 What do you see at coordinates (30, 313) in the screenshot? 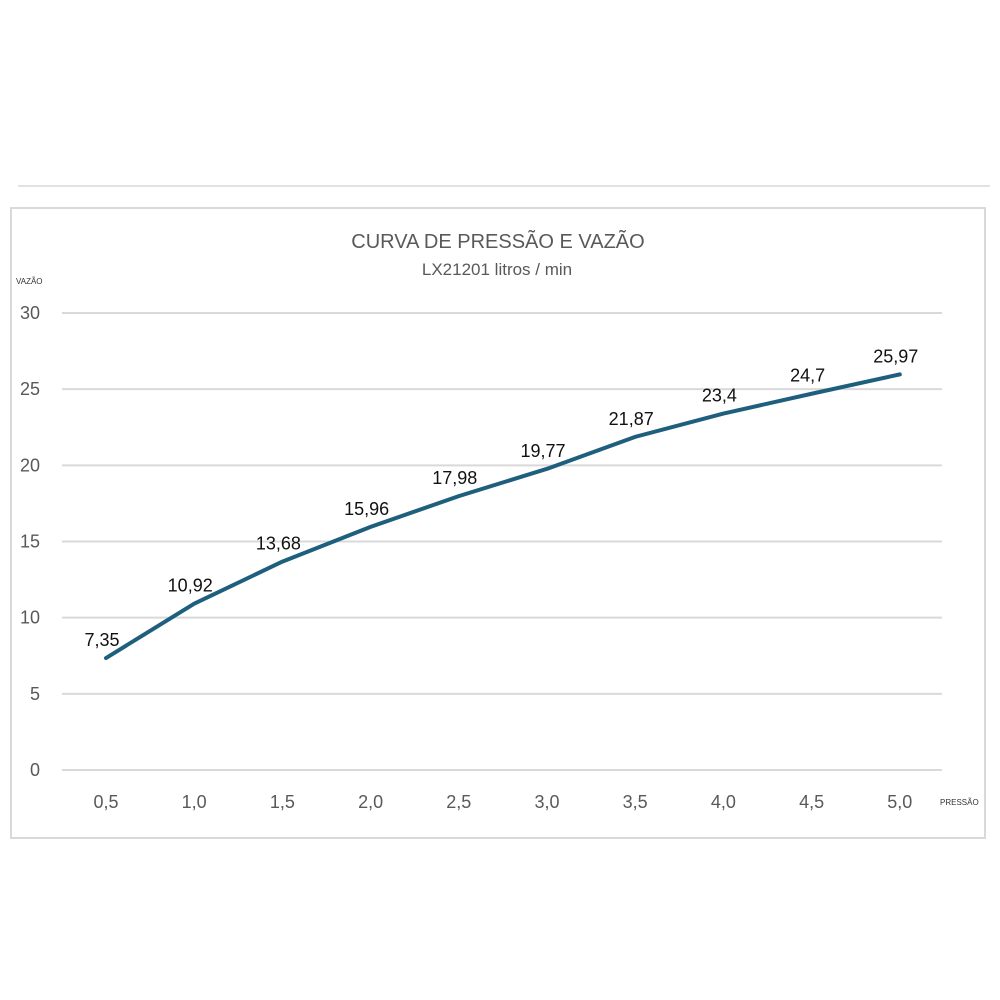
I see `y-tick-label: 30` at bounding box center [30, 313].